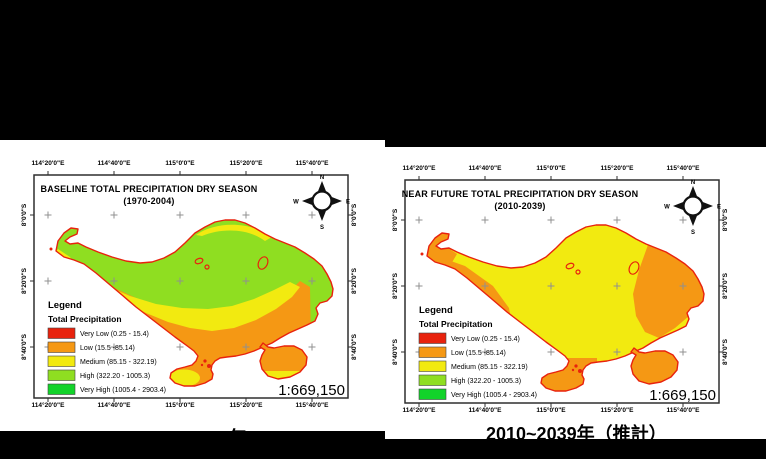 The height and width of the screenshot is (459, 766). What do you see at coordinates (519, 206) in the screenshot?
I see `map-subtitle: (2010-2039)` at bounding box center [519, 206].